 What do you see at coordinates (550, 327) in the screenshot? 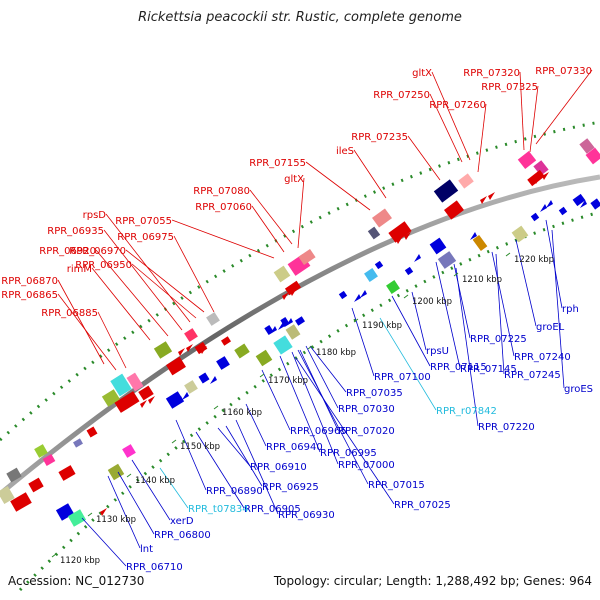
I see `gene-label: groEL` at bounding box center [550, 327].